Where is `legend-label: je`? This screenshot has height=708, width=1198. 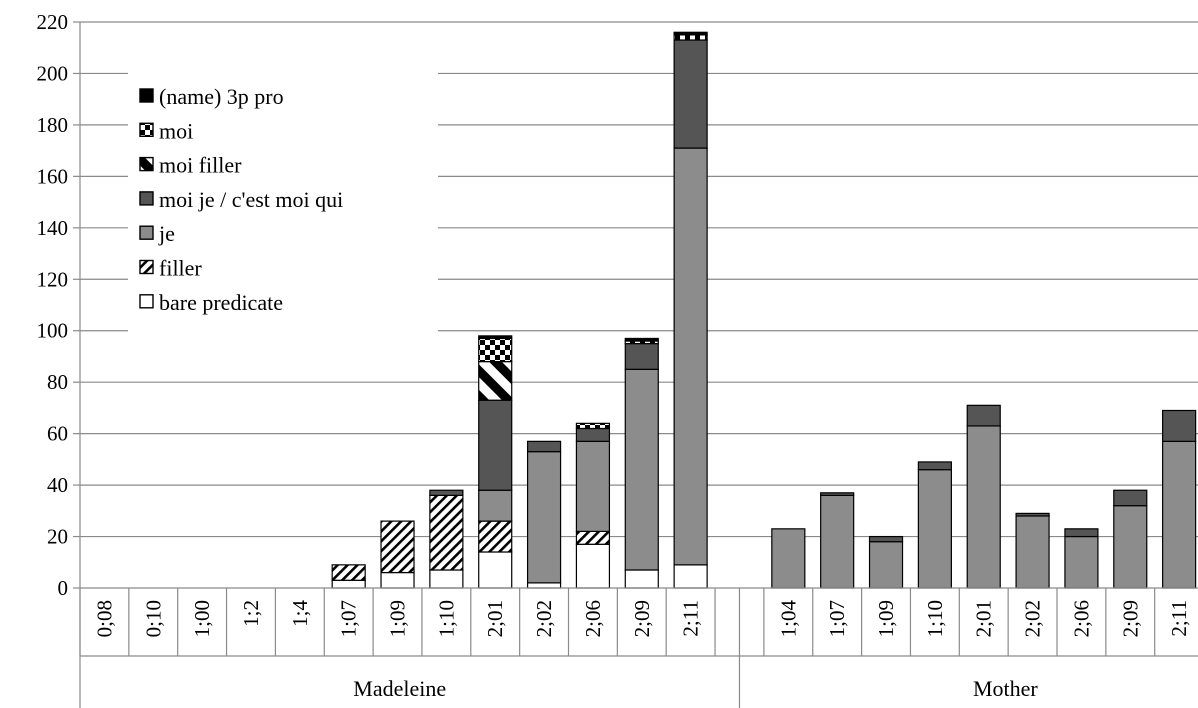 legend-label: je is located at coordinates (166, 233).